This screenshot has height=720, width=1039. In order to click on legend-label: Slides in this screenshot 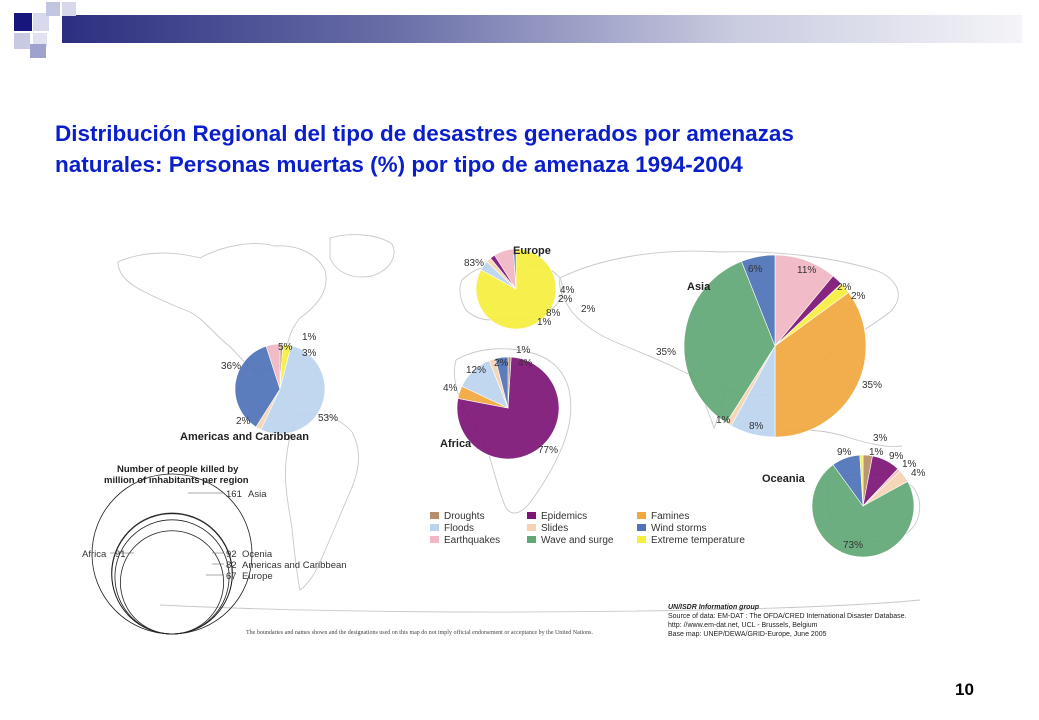, I will do `click(554, 528)`.